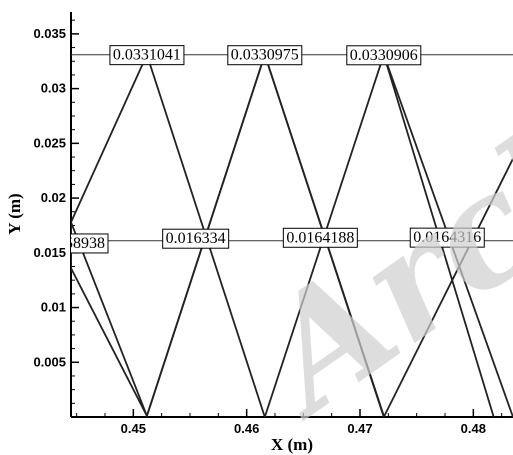 This screenshot has width=513, height=455. What do you see at coordinates (49, 33) in the screenshot?
I see `y-tick-label: 0.035` at bounding box center [49, 33].